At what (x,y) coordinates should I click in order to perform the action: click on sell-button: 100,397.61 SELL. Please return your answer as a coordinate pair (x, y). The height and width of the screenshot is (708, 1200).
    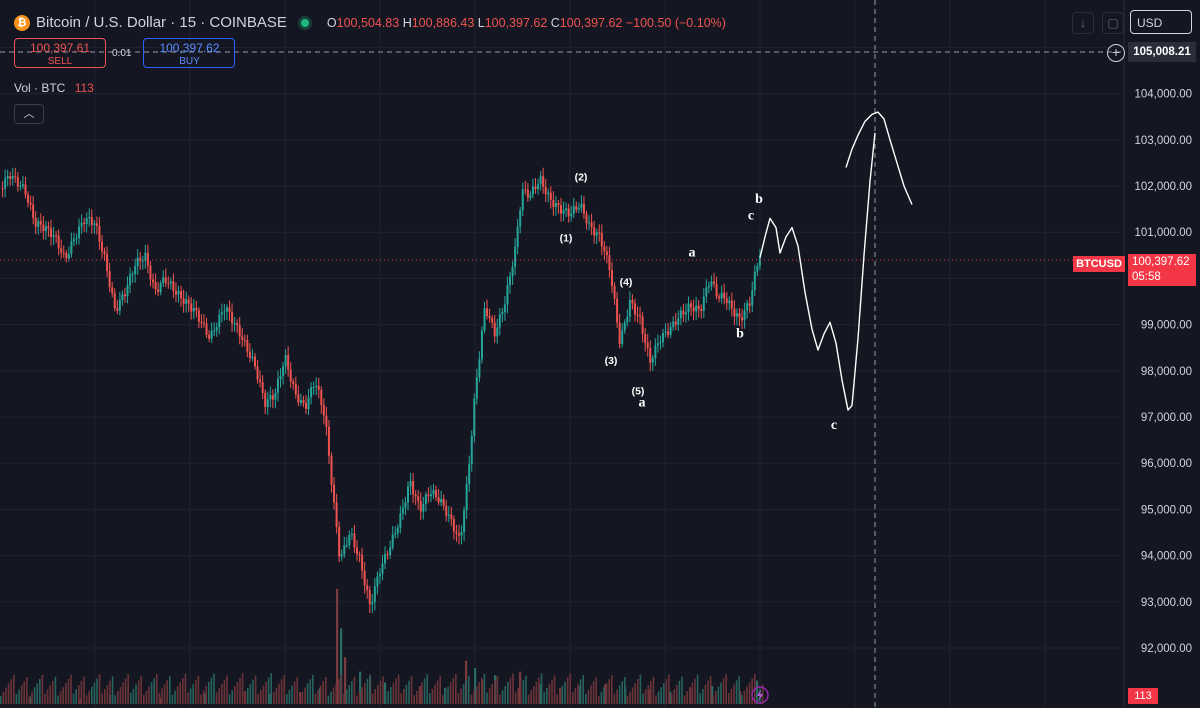
    Looking at the image, I should click on (60, 53).